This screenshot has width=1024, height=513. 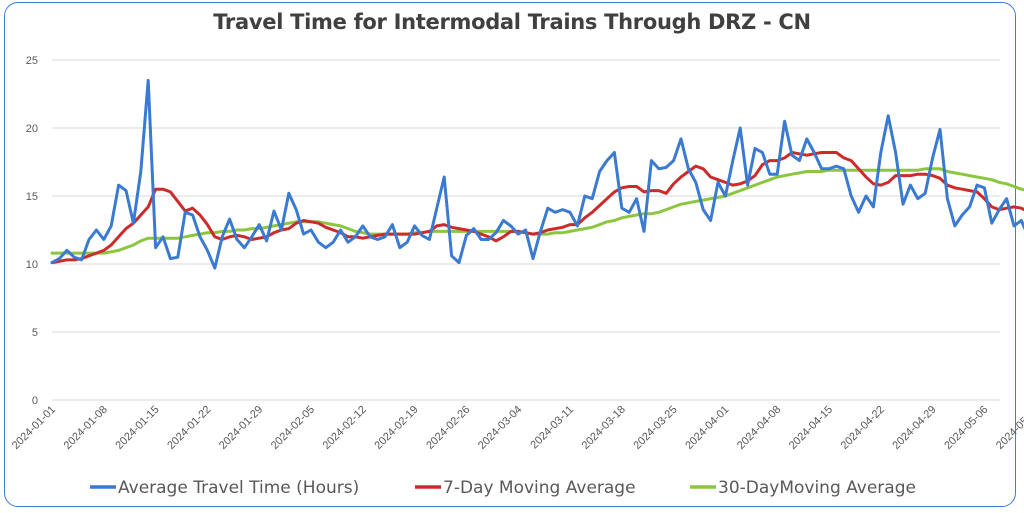 I want to click on x-tick-label: 2024-05-06, so click(x=966, y=428).